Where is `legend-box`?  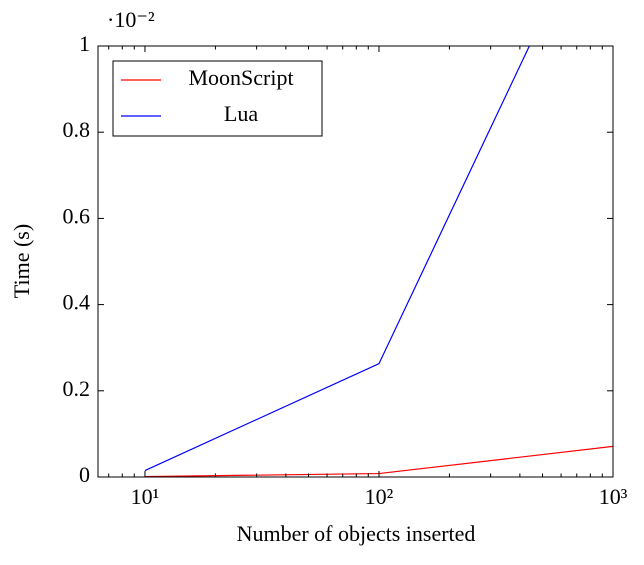
legend-box is located at coordinates (217, 98).